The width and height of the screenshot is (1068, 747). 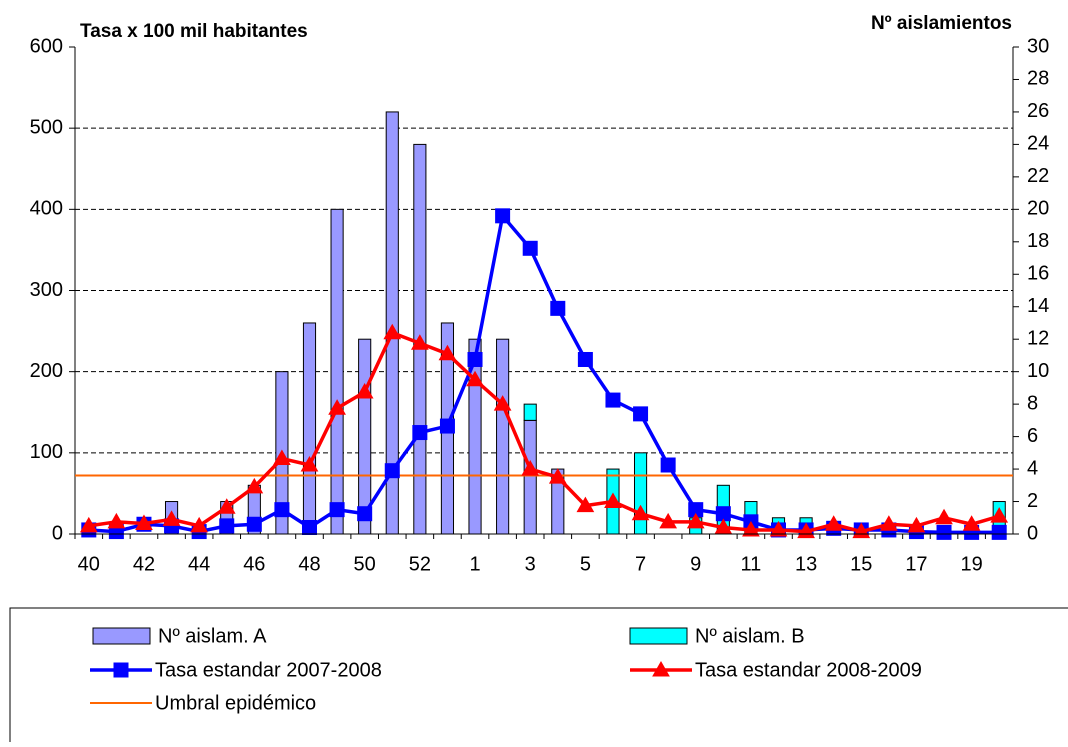 What do you see at coordinates (1038, 111) in the screenshot?
I see `y2-tick-label: 26` at bounding box center [1038, 111].